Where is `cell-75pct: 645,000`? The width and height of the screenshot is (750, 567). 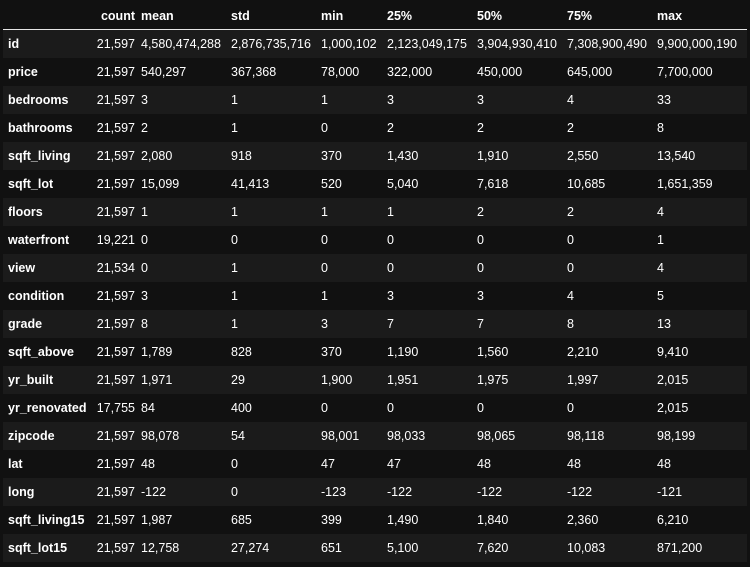
cell-75pct: 645,000 is located at coordinates (590, 72).